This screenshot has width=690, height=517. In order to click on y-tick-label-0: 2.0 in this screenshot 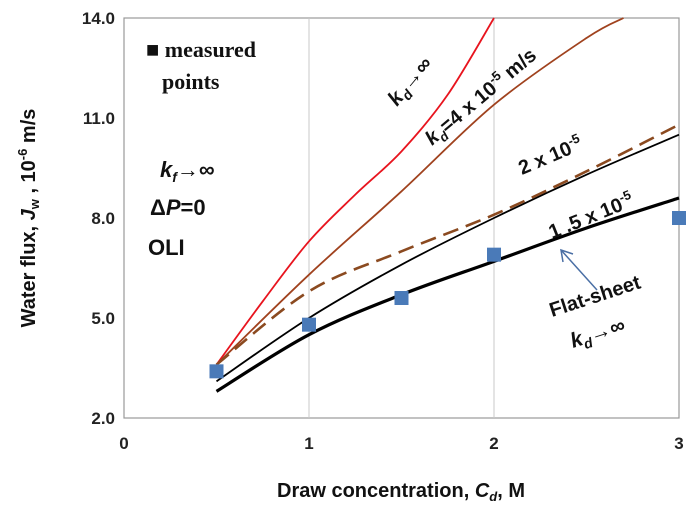, I will do `click(103, 418)`.